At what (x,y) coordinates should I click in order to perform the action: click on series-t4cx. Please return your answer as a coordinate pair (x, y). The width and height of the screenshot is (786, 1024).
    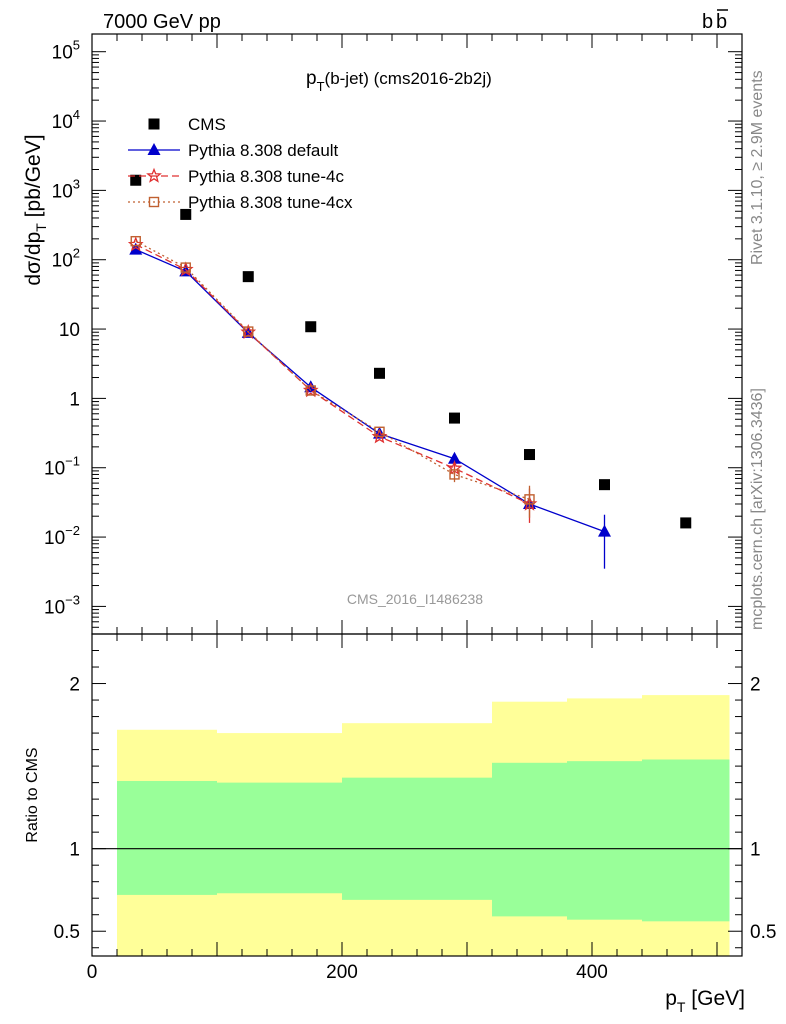
    Looking at the image, I should click on (332, 376).